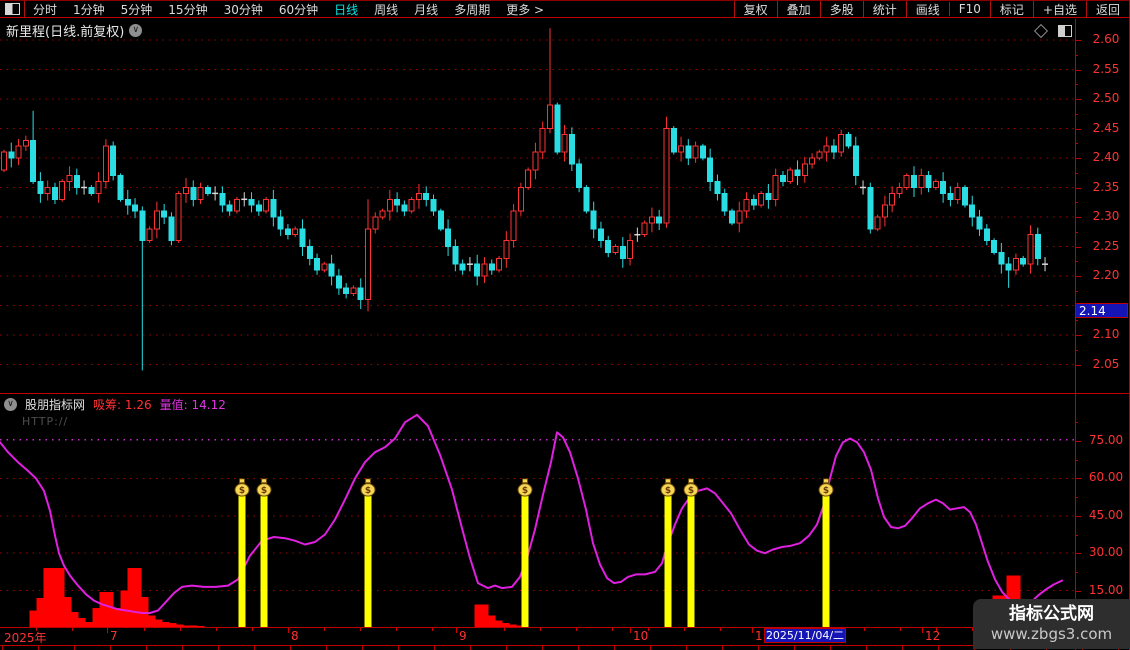 The image size is (1130, 650). What do you see at coordinates (472, 9) in the screenshot?
I see `topbar-item-9: 多周期` at bounding box center [472, 9].